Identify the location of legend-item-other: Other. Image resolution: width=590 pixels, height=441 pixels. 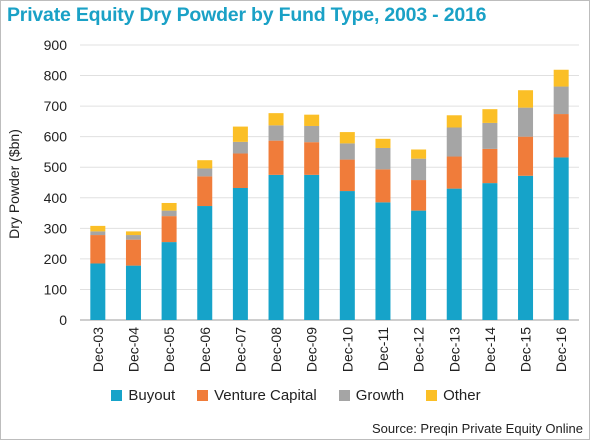
(453, 395).